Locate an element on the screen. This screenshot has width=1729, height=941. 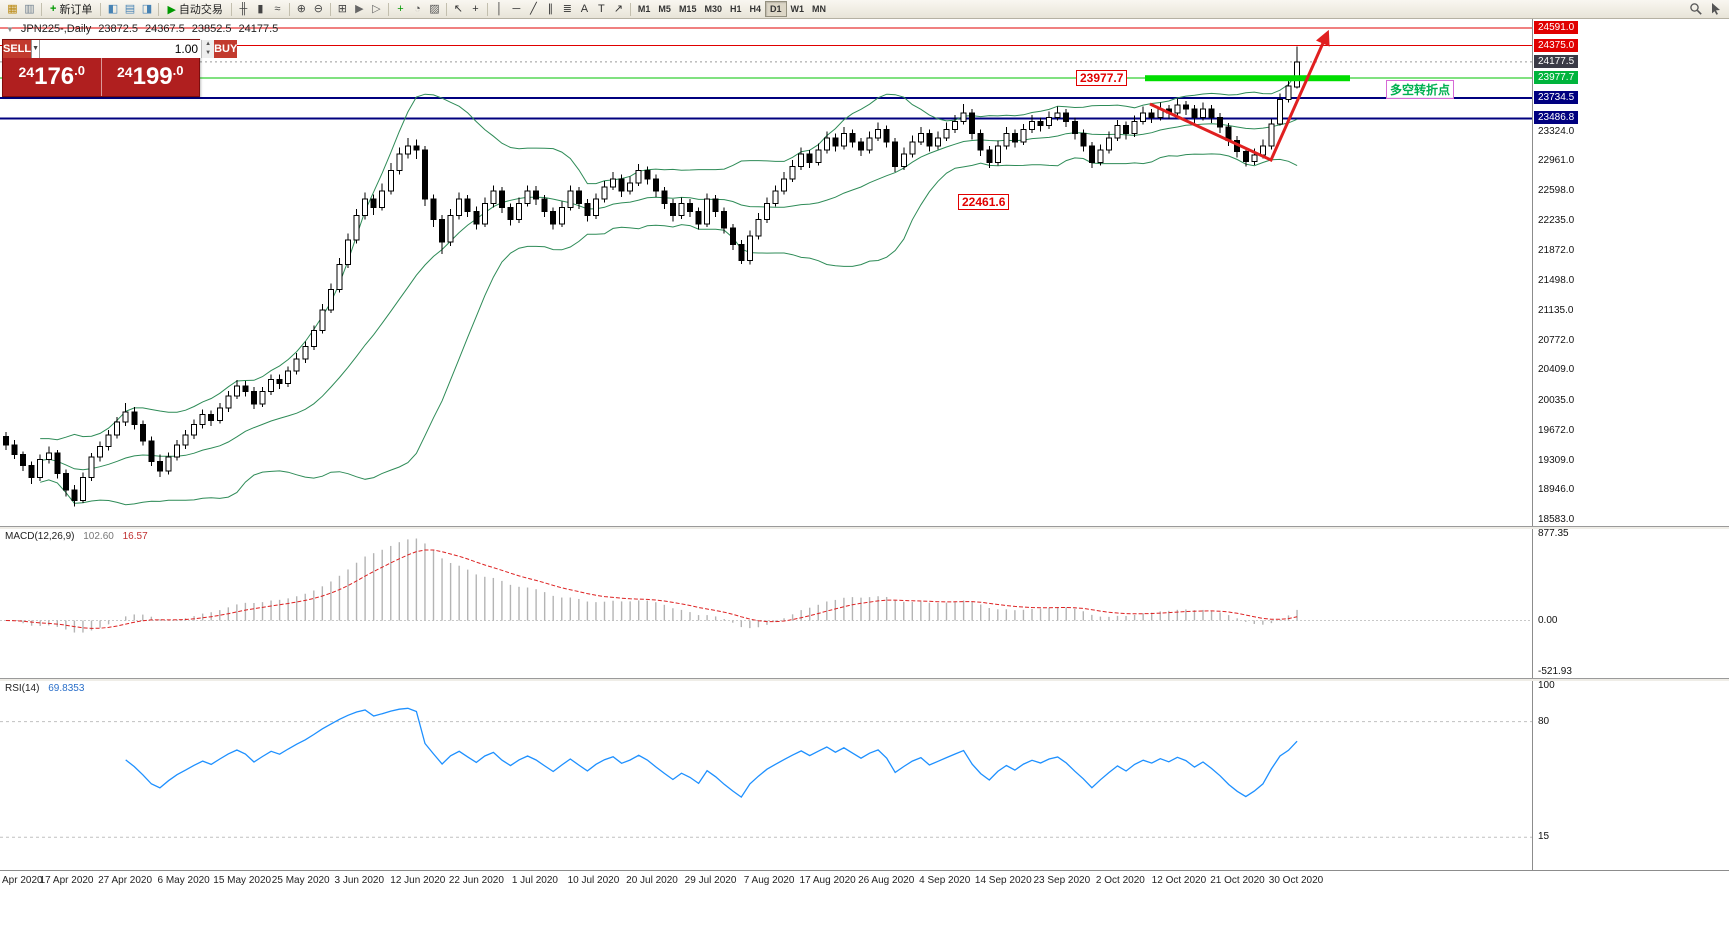
text-icon: A is located at coordinates (584, 8).